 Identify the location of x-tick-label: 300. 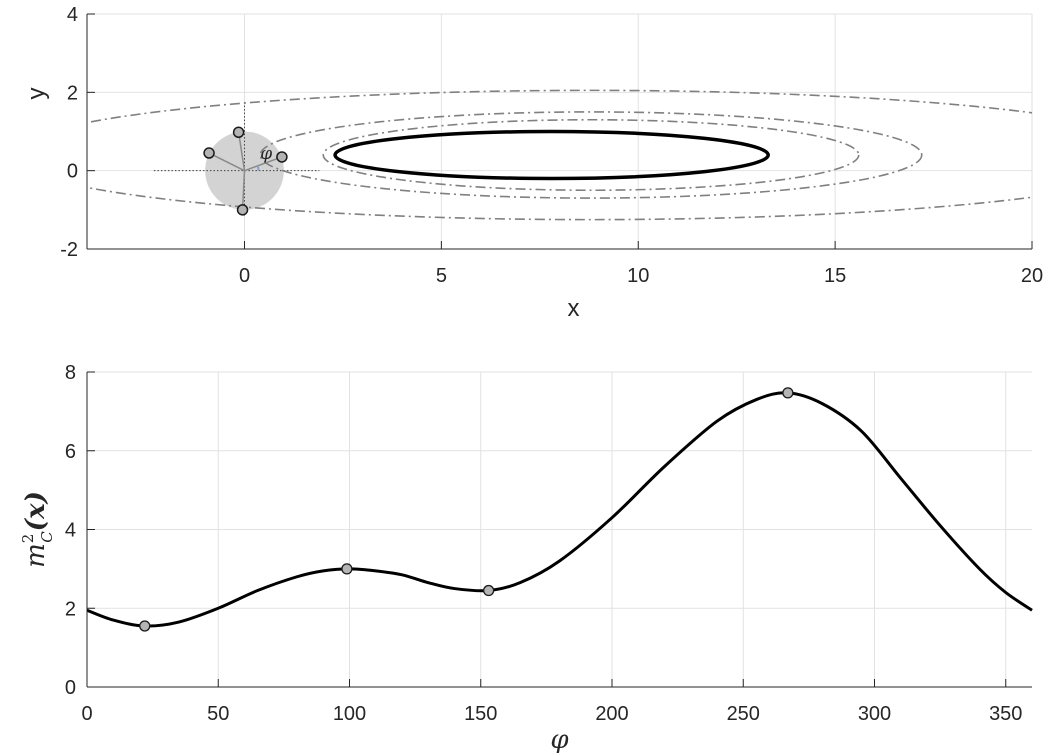
(874, 714).